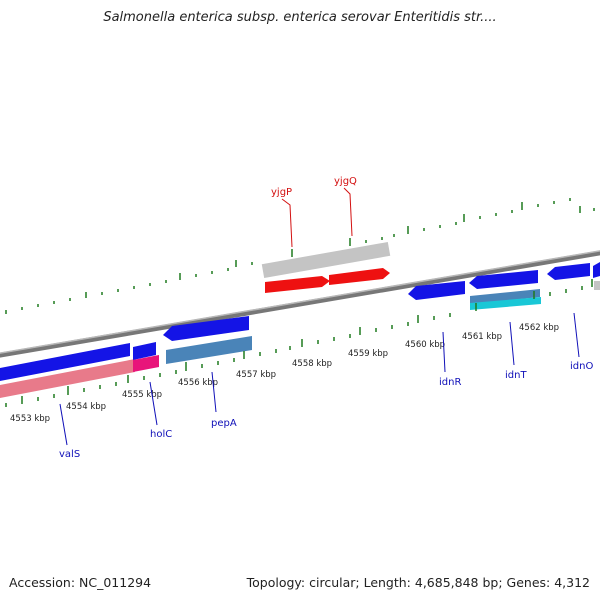  I want to click on scale-label: 4555 kbp, so click(142, 395).